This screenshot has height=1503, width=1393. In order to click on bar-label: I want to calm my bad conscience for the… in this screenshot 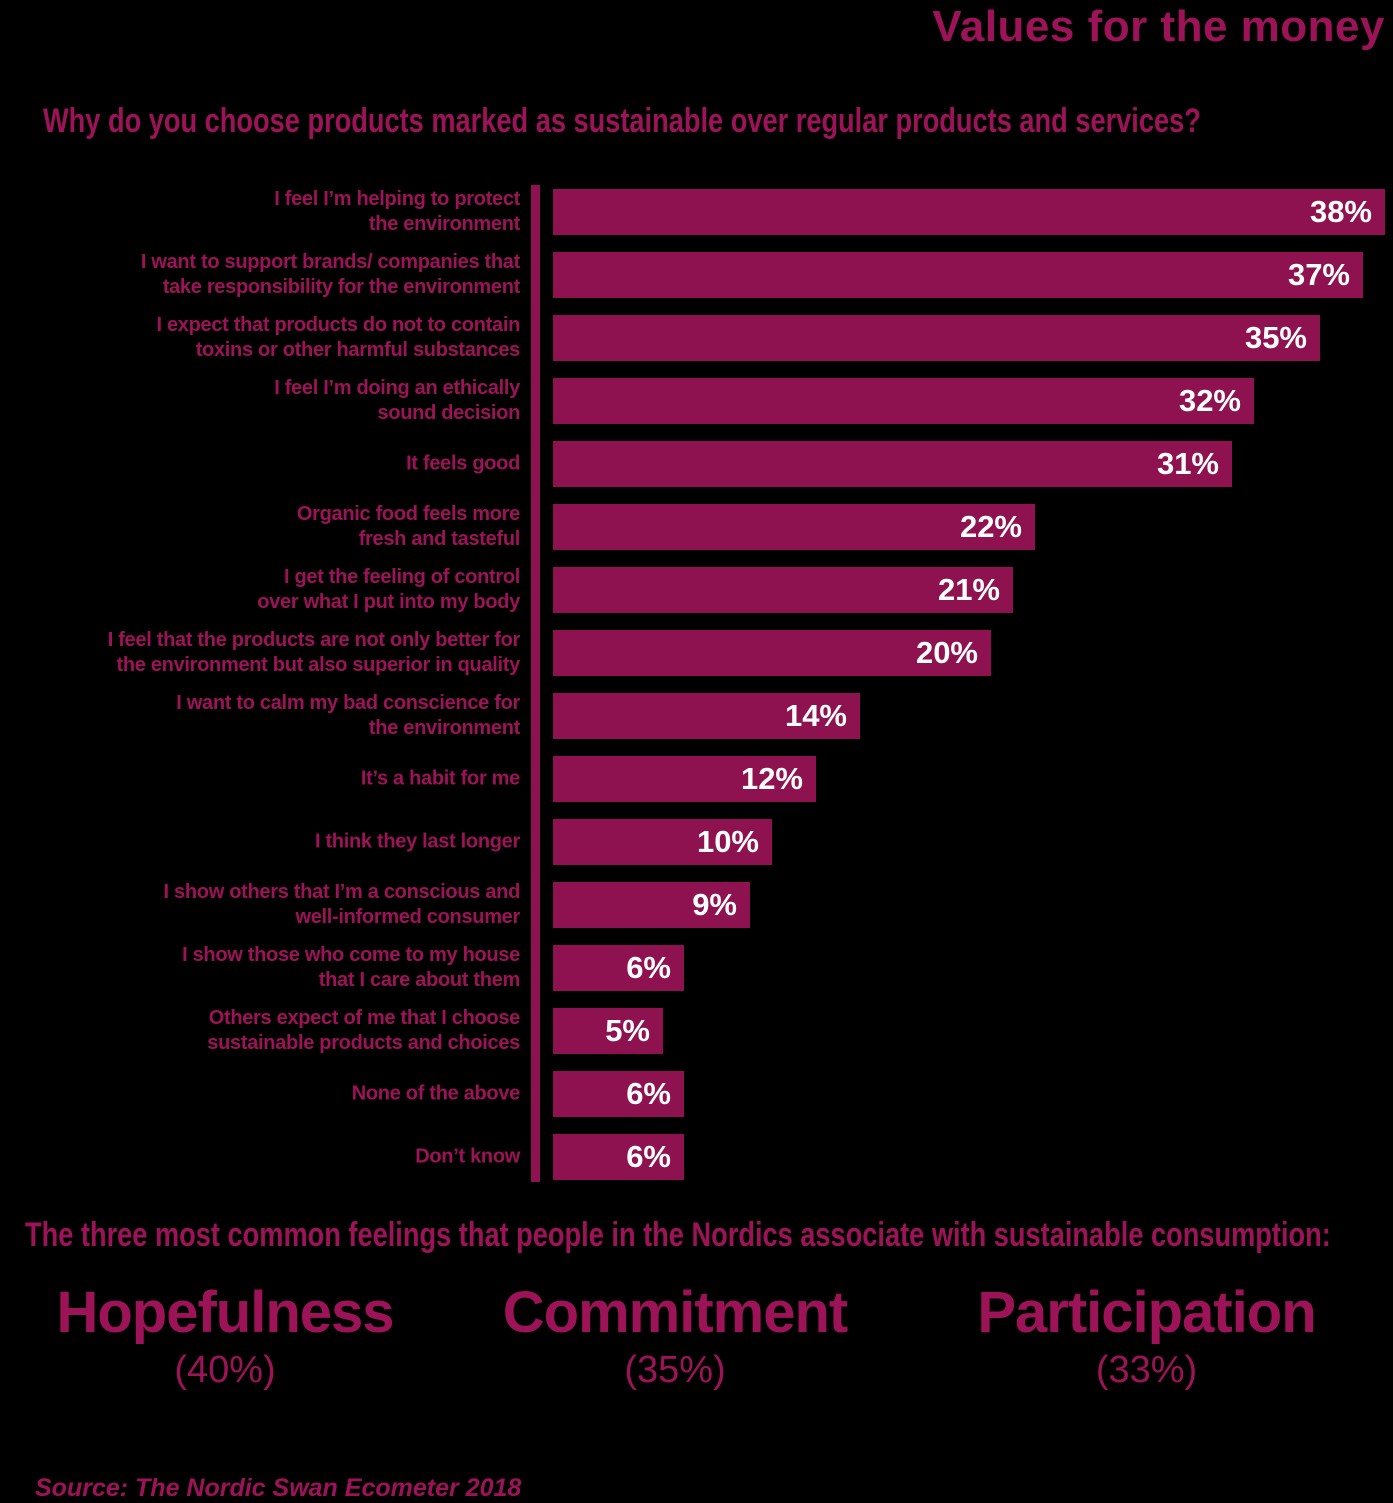, I will do `click(348, 715)`.